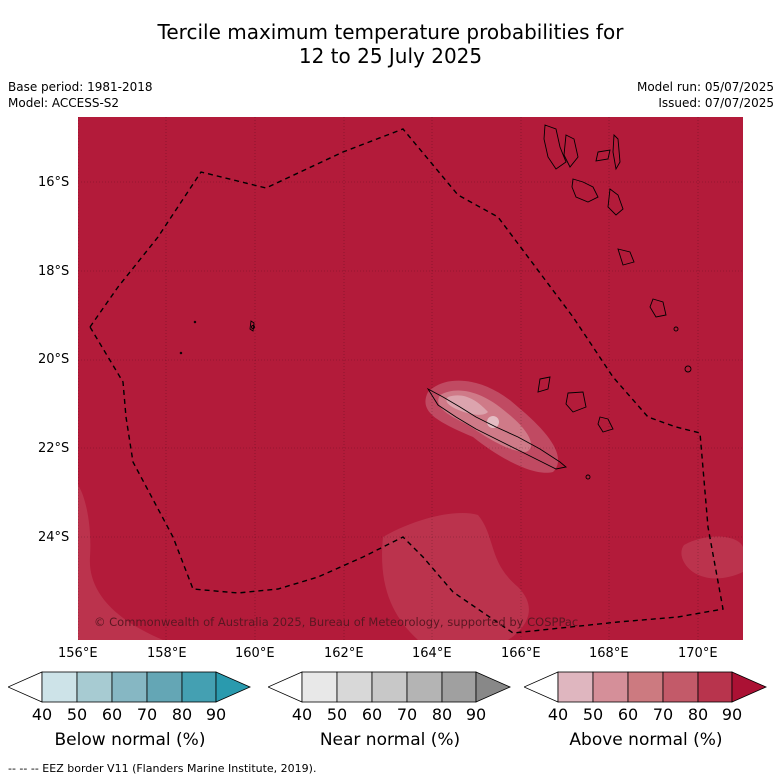  I want to click on lat-label-22s: 22°S, so click(54, 448).